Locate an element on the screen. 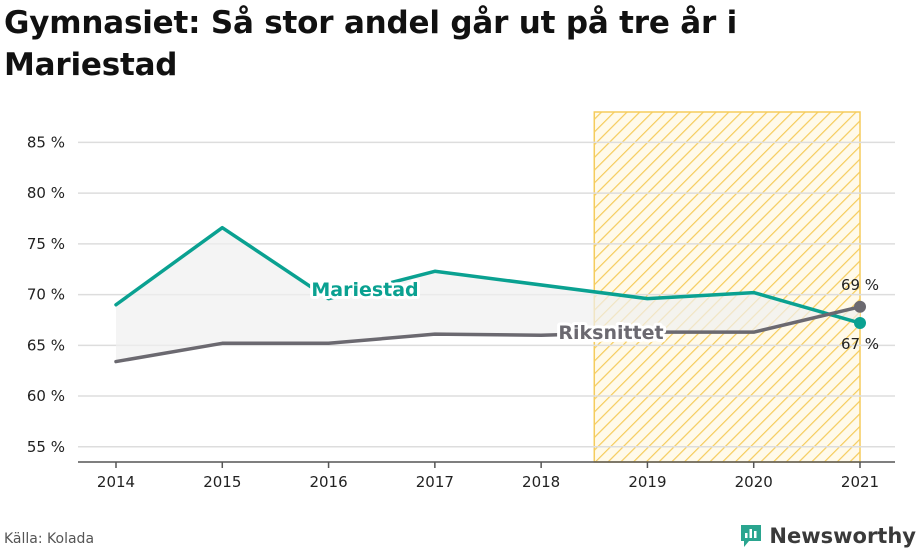 The image size is (920, 552). source-note: Källa: Kolada is located at coordinates (49, 539).